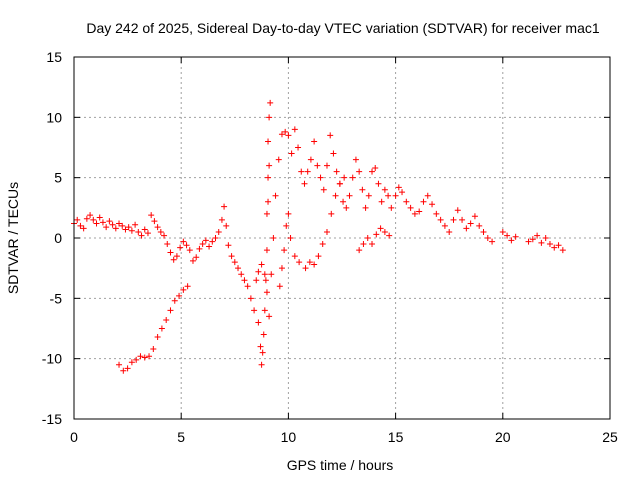 The width and height of the screenshot is (640, 480). Describe the element at coordinates (181, 437) in the screenshot. I see `x-tick-label: 5` at that location.